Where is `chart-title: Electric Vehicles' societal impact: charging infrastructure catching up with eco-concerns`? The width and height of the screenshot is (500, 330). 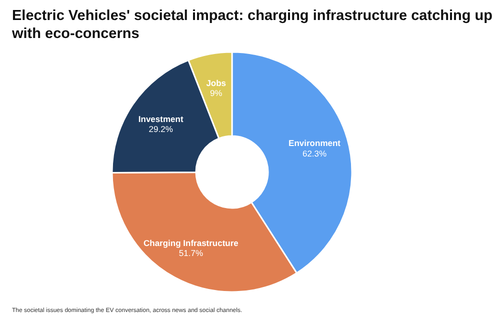
chart-title: Electric Vehicles' societal impact: charging infrastructure catching up with eco-concerns is located at coordinates (252, 25).